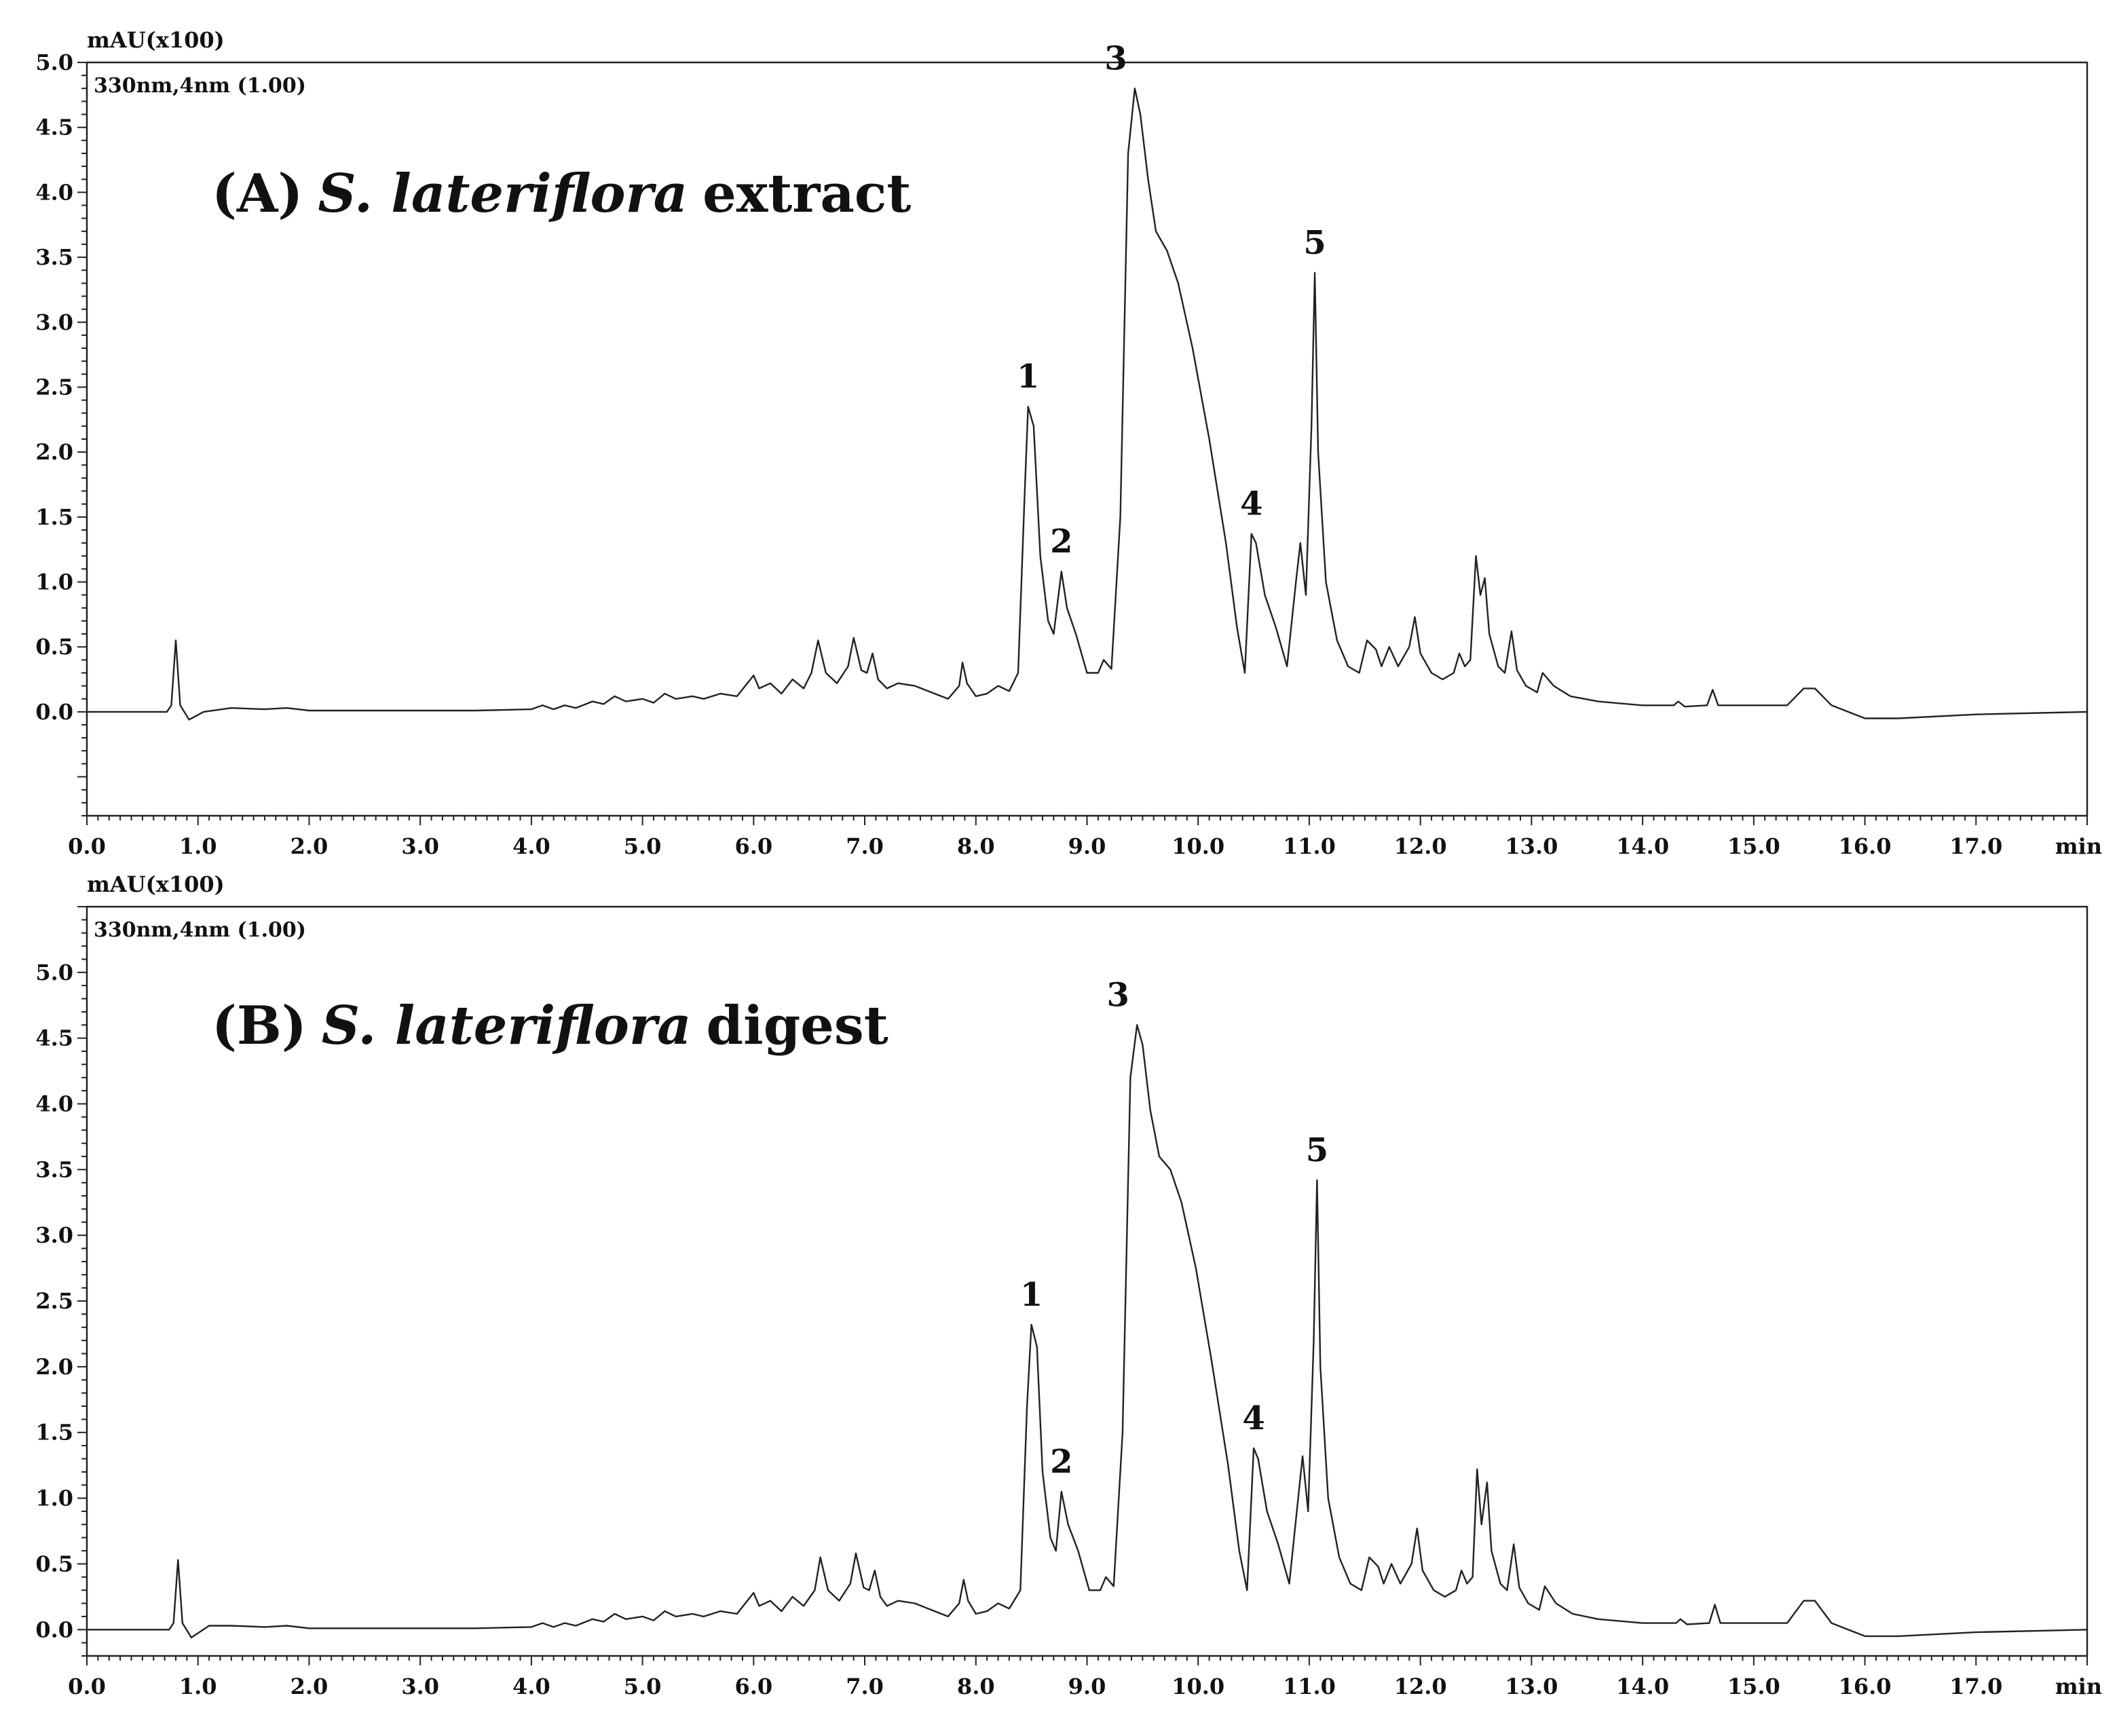 The width and height of the screenshot is (2117, 1736). Describe the element at coordinates (797, 1026) in the screenshot. I see `panel-sample: digest` at that location.